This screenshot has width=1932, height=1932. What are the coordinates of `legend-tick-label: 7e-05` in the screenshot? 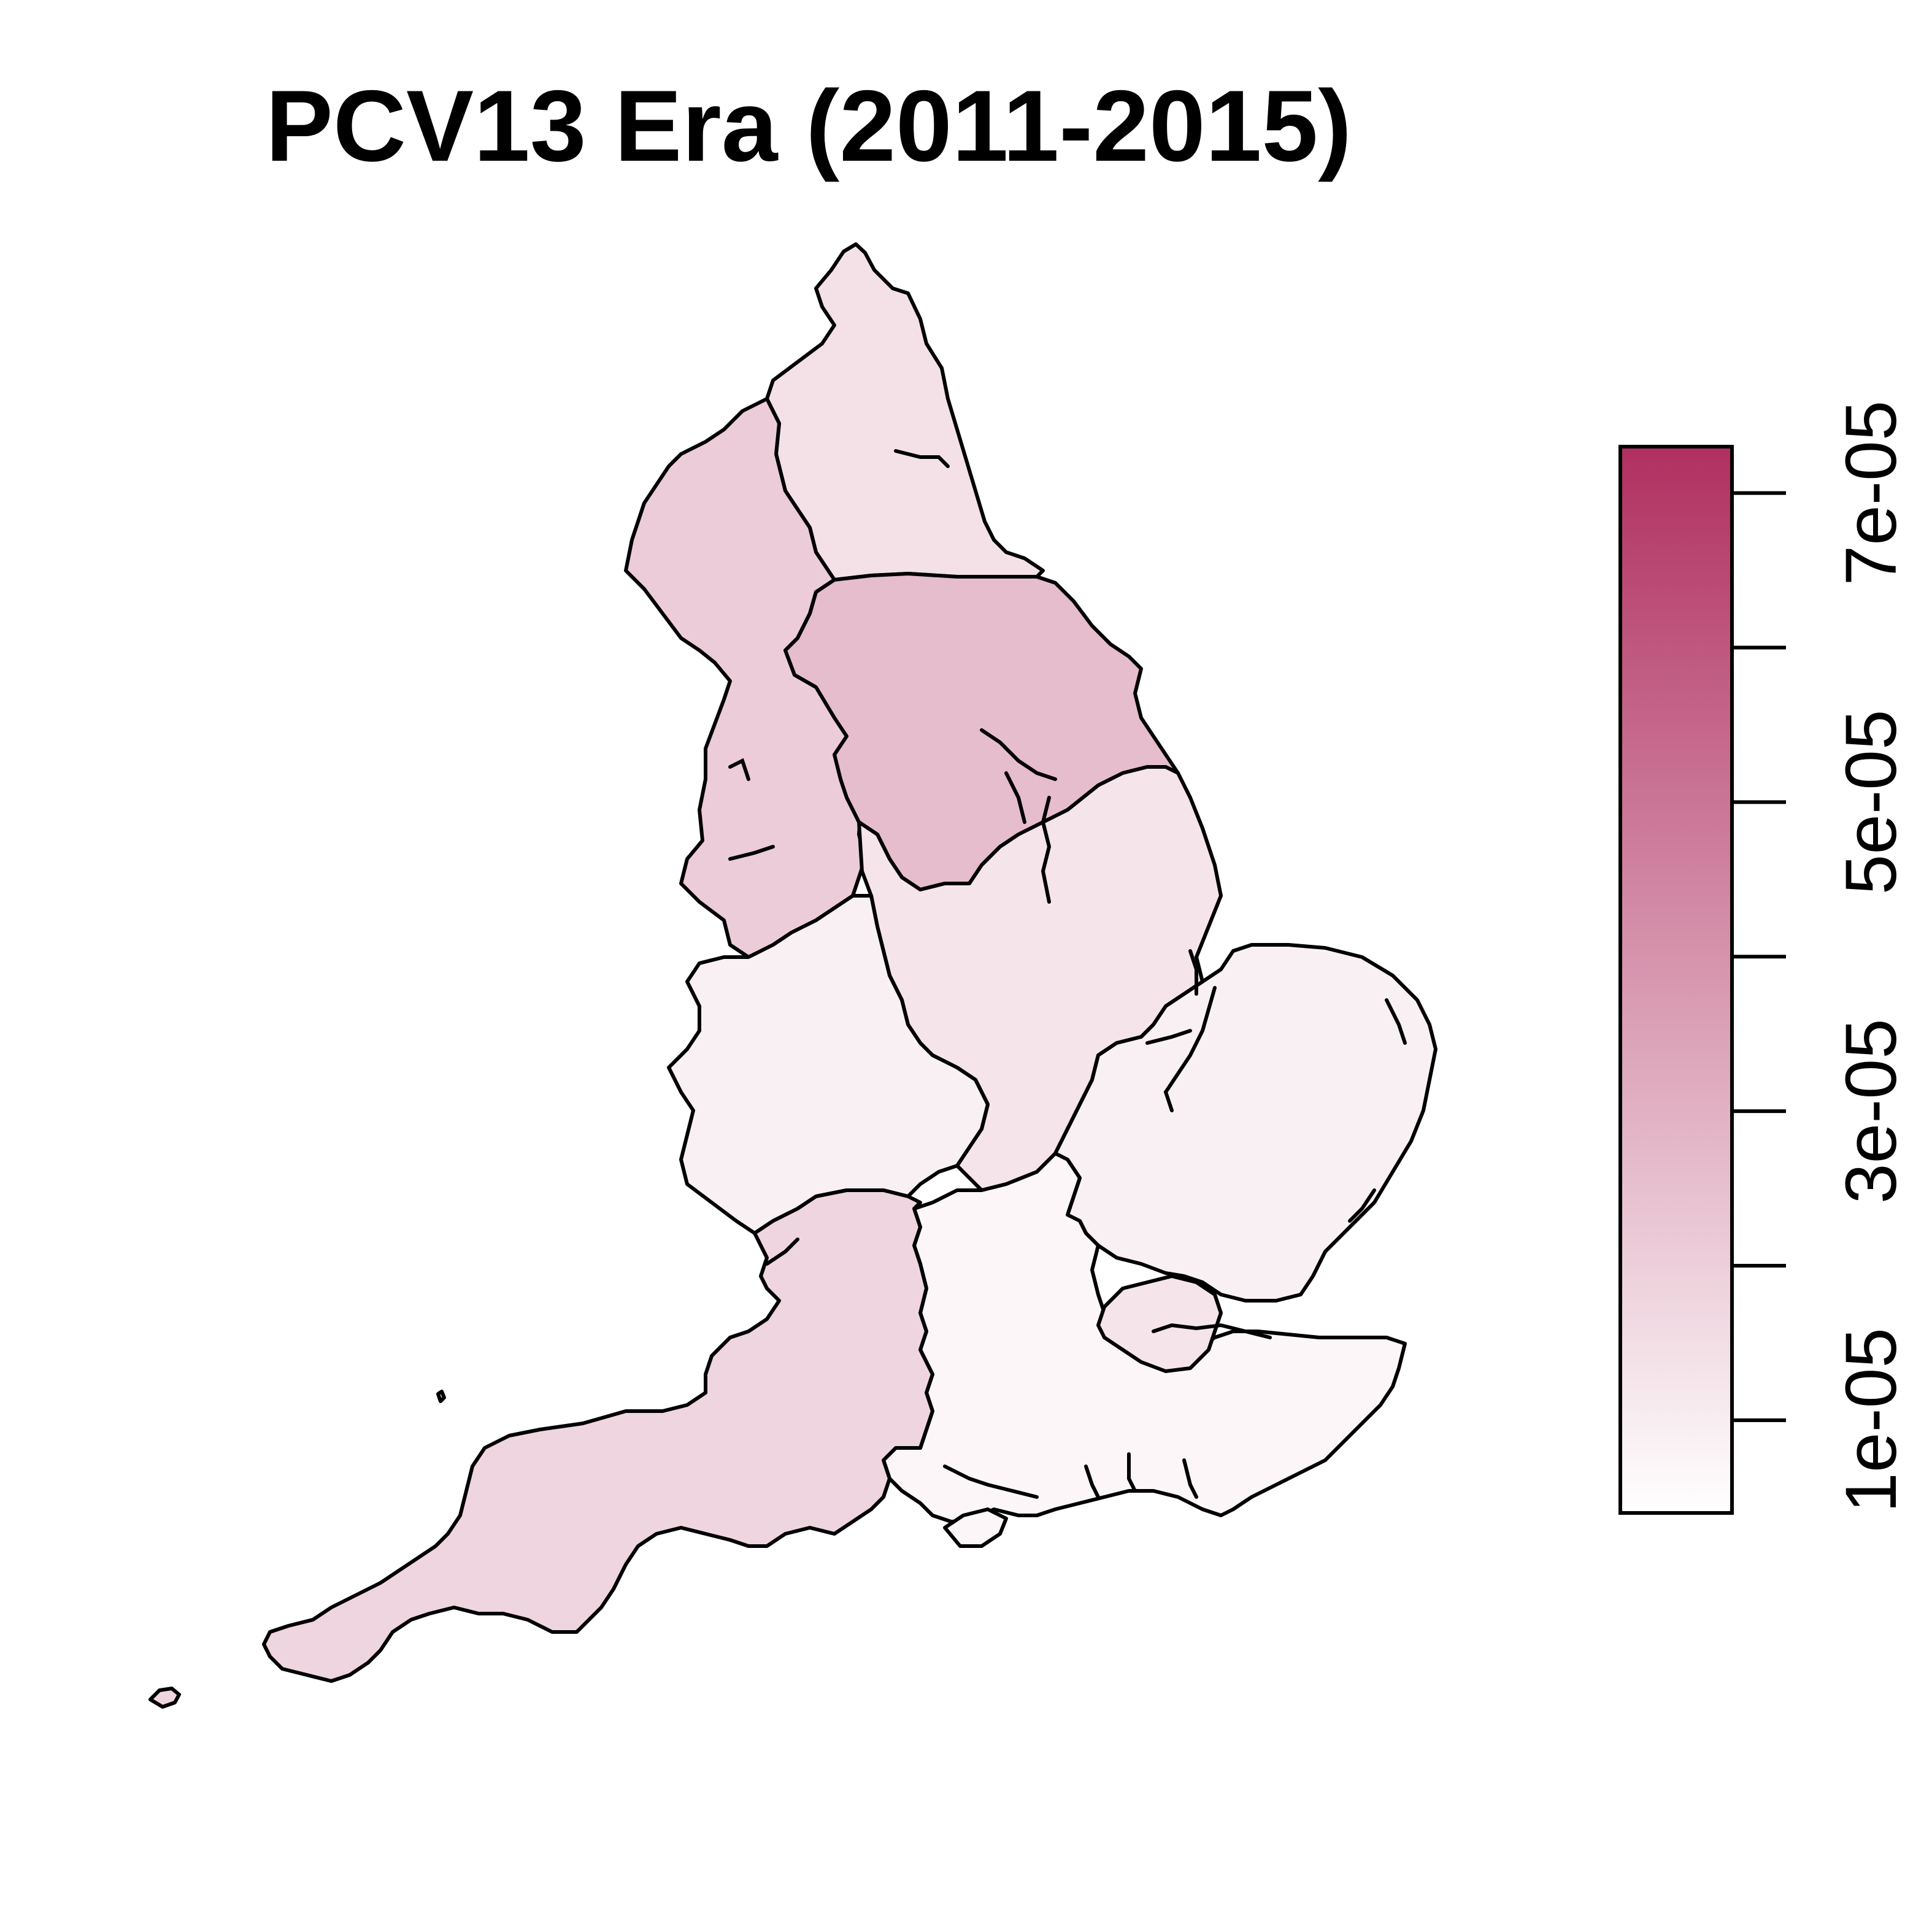 It's located at (1871, 493).